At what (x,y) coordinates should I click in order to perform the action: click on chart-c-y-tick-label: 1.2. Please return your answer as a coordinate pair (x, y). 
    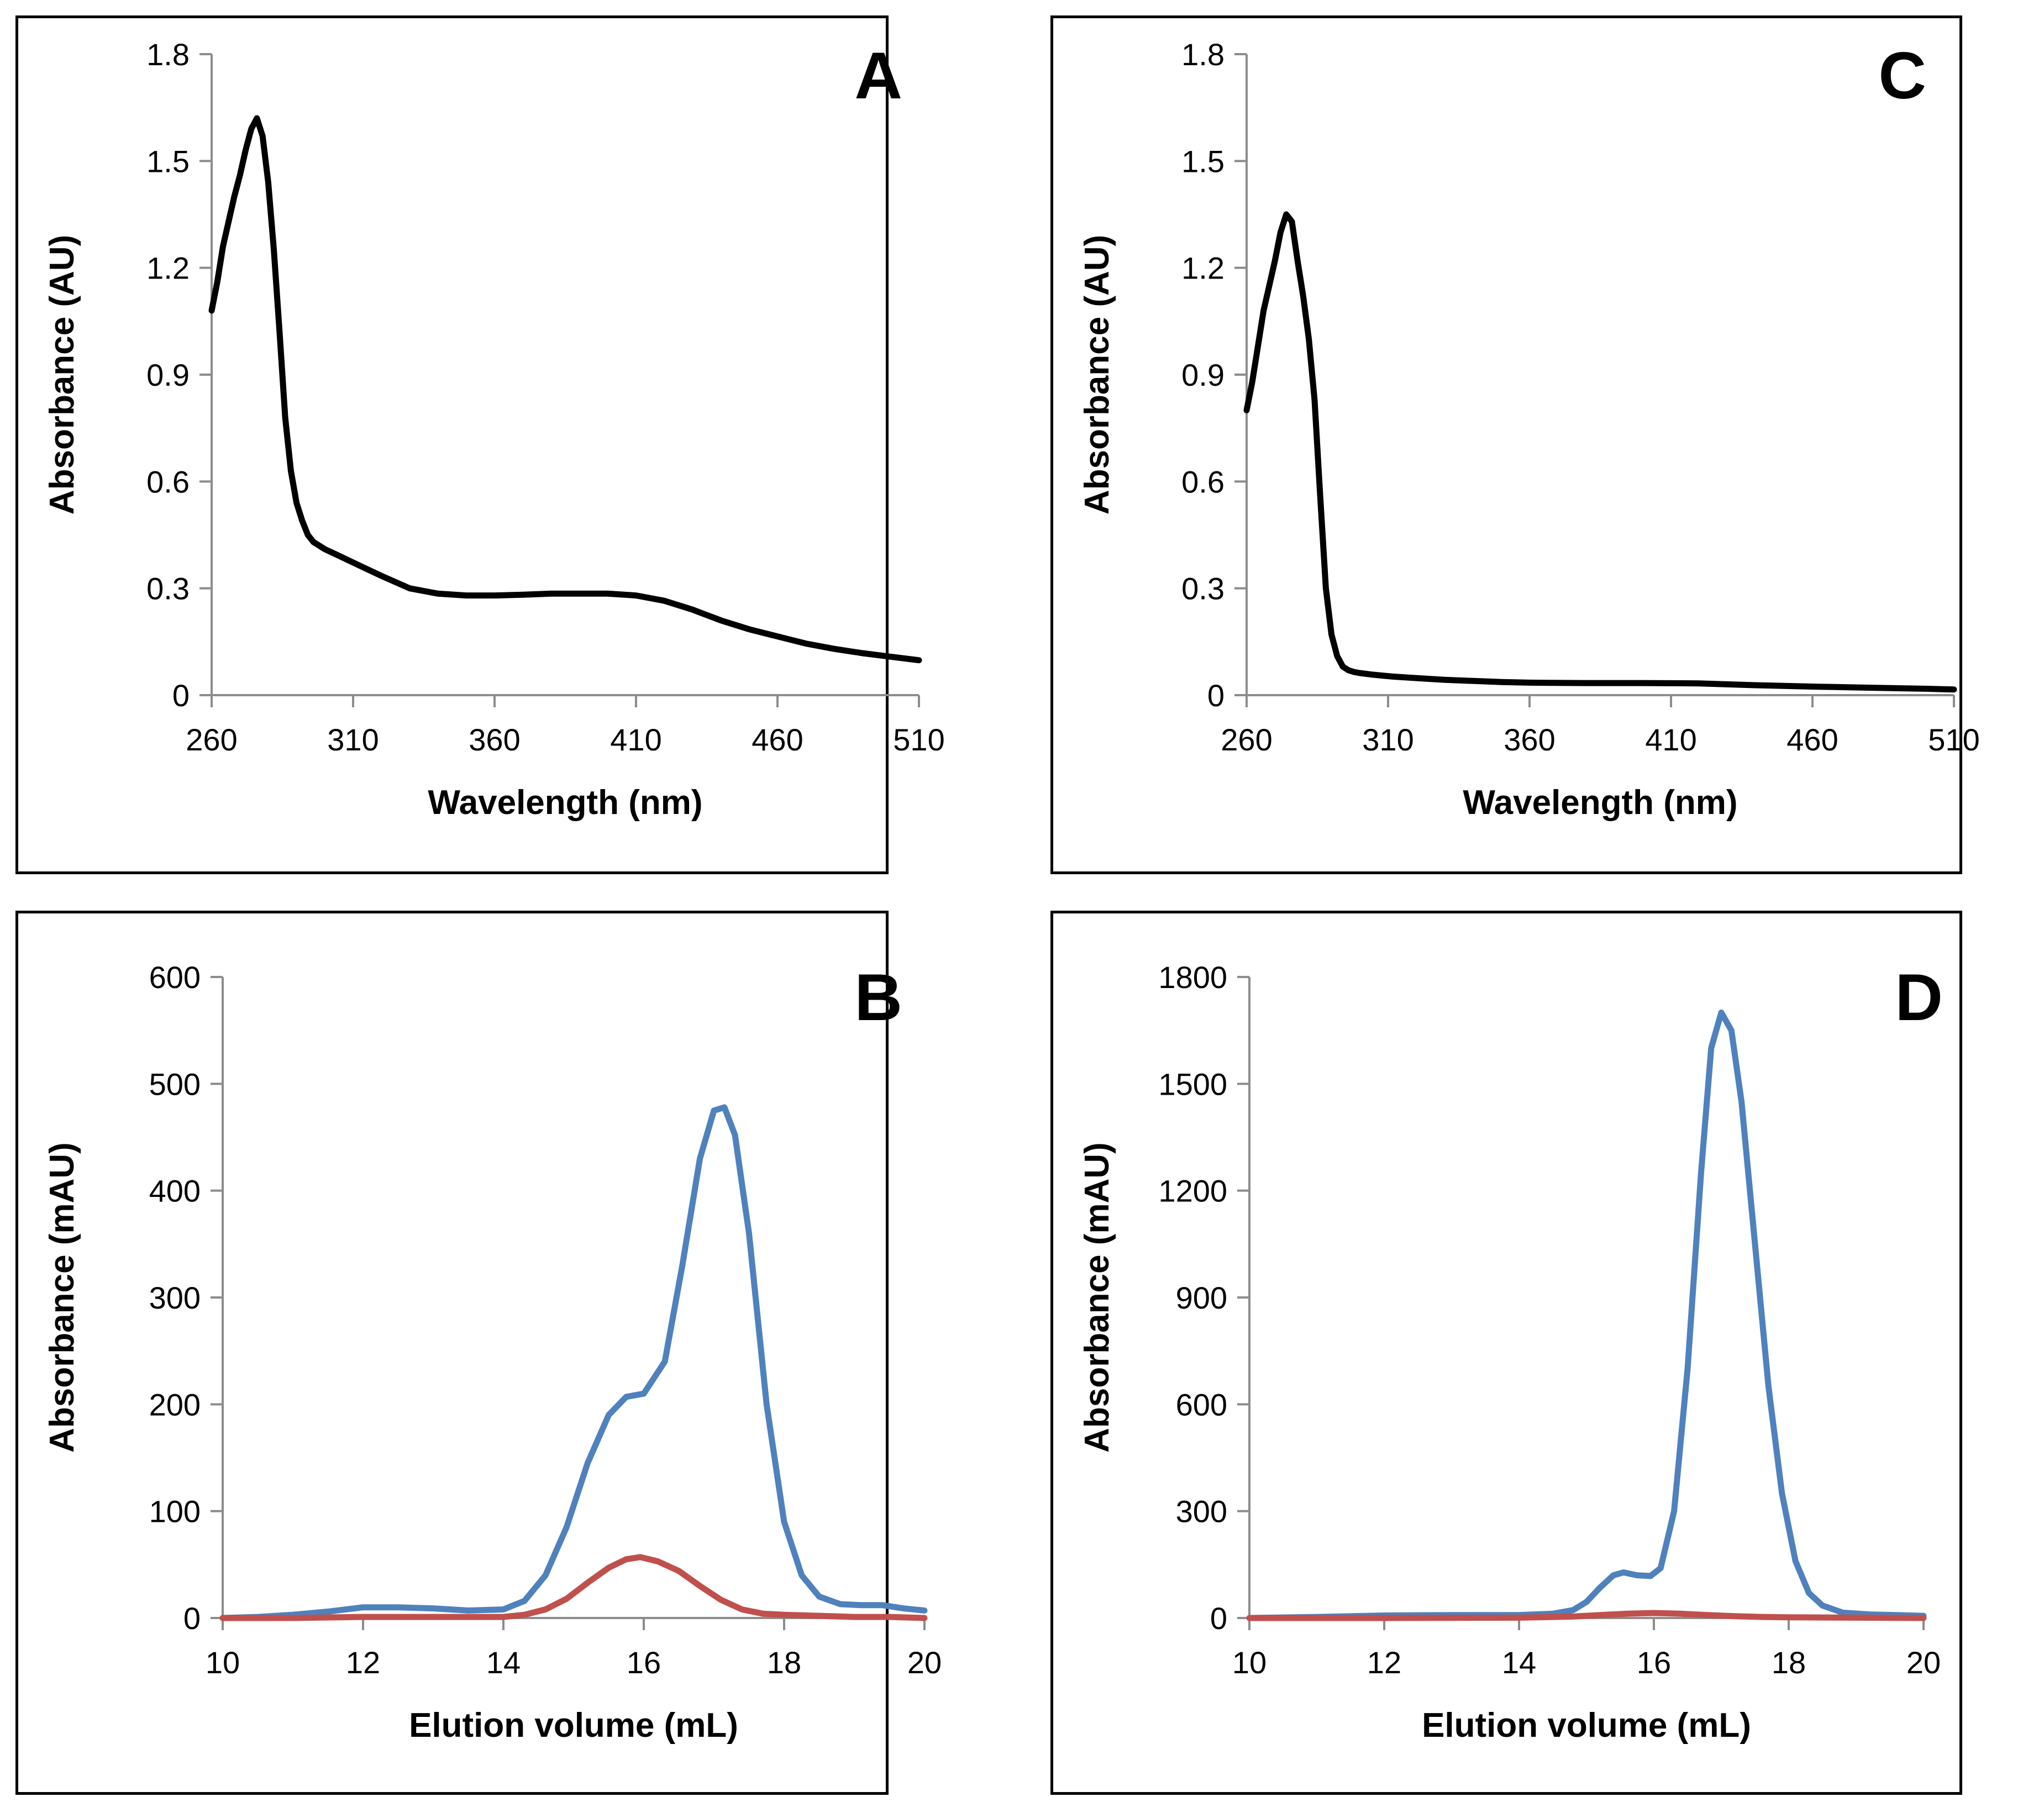
    Looking at the image, I should click on (1203, 268).